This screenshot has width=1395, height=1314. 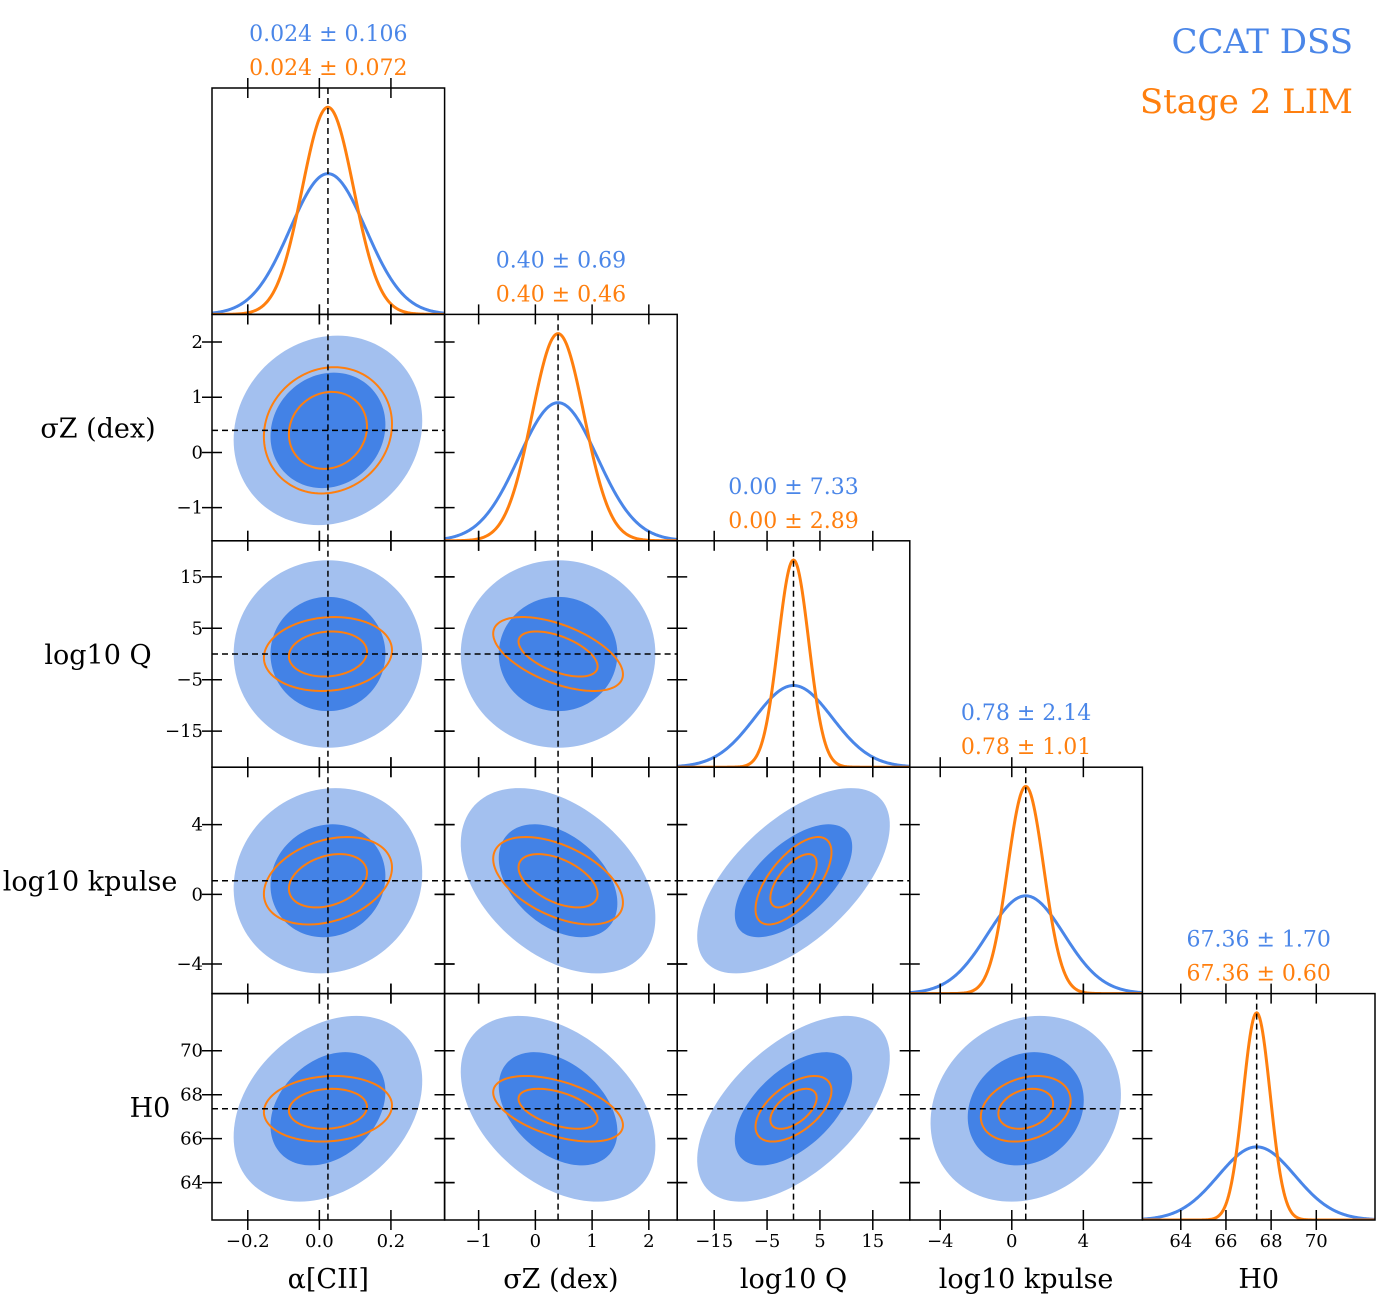 I want to click on summary-ccat: 0.78 ± 2.14, so click(x=1026, y=713).